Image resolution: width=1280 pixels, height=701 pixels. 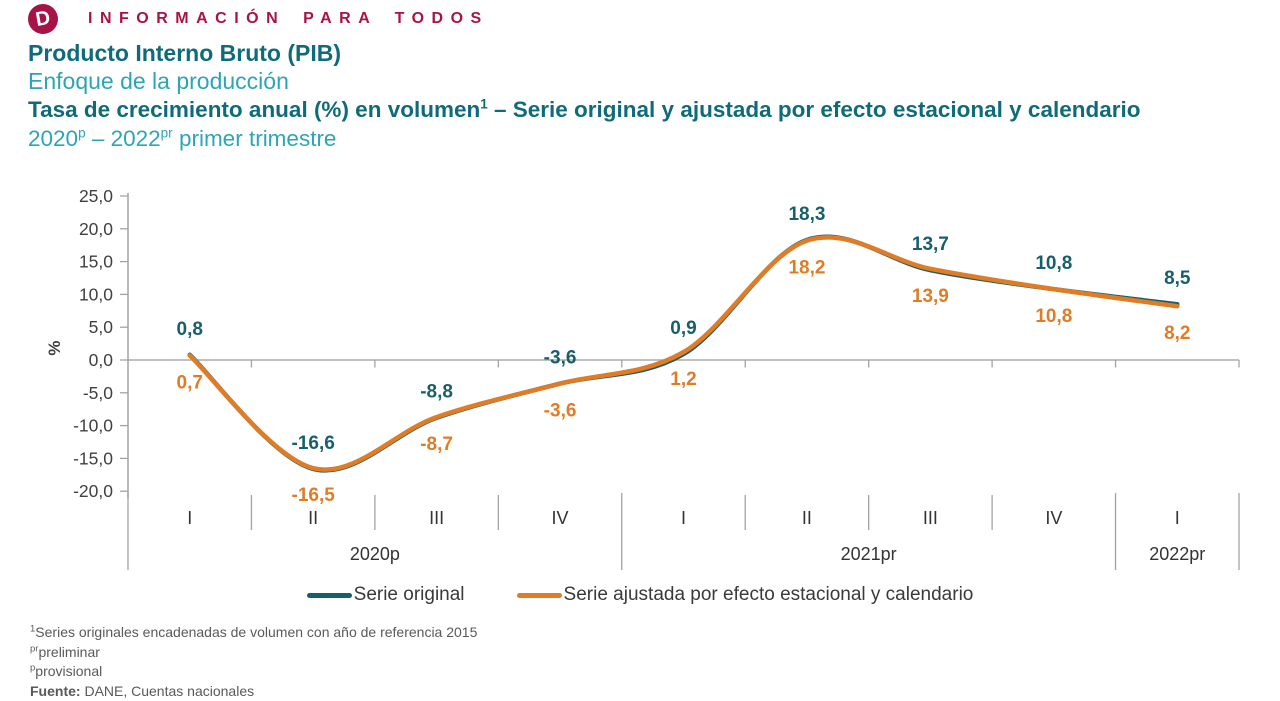 What do you see at coordinates (930, 296) in the screenshot?
I see `svg-text: 13,9` at bounding box center [930, 296].